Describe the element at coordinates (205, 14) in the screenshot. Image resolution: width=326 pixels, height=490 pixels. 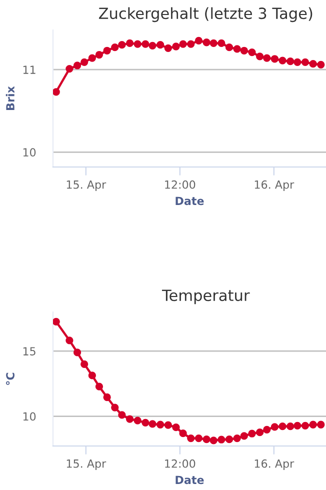
I see `chart-title: Zuckergehalt (letzte 3 Tage)` at that location.